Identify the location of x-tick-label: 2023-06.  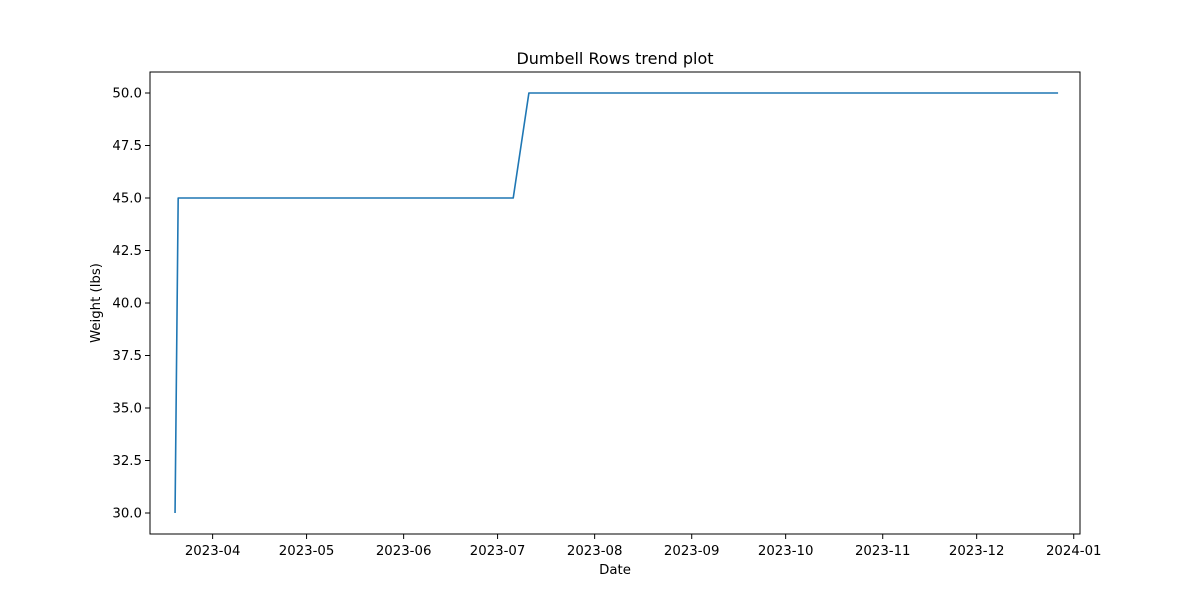
(404, 551).